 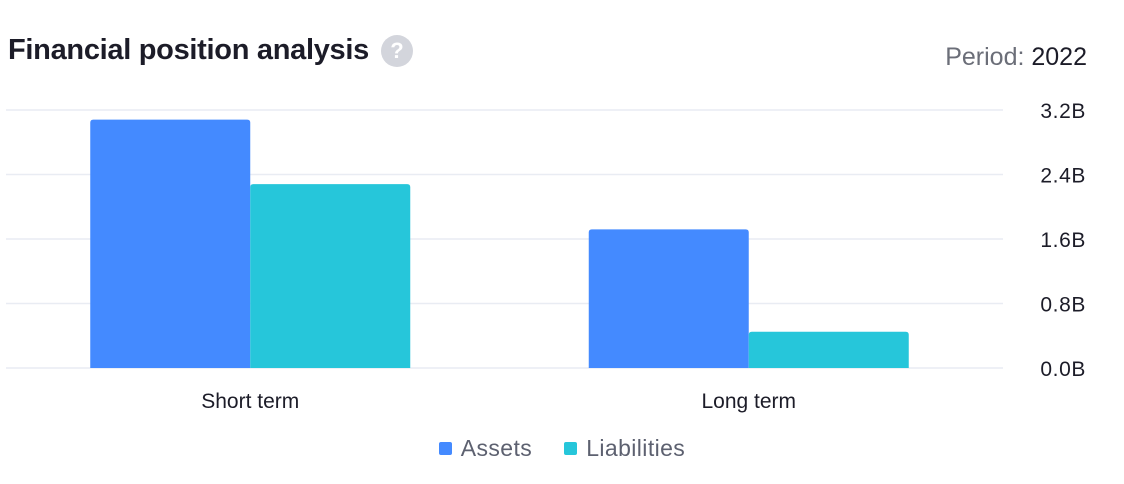 I want to click on y-tick-label: 2.4B, so click(x=1063, y=176).